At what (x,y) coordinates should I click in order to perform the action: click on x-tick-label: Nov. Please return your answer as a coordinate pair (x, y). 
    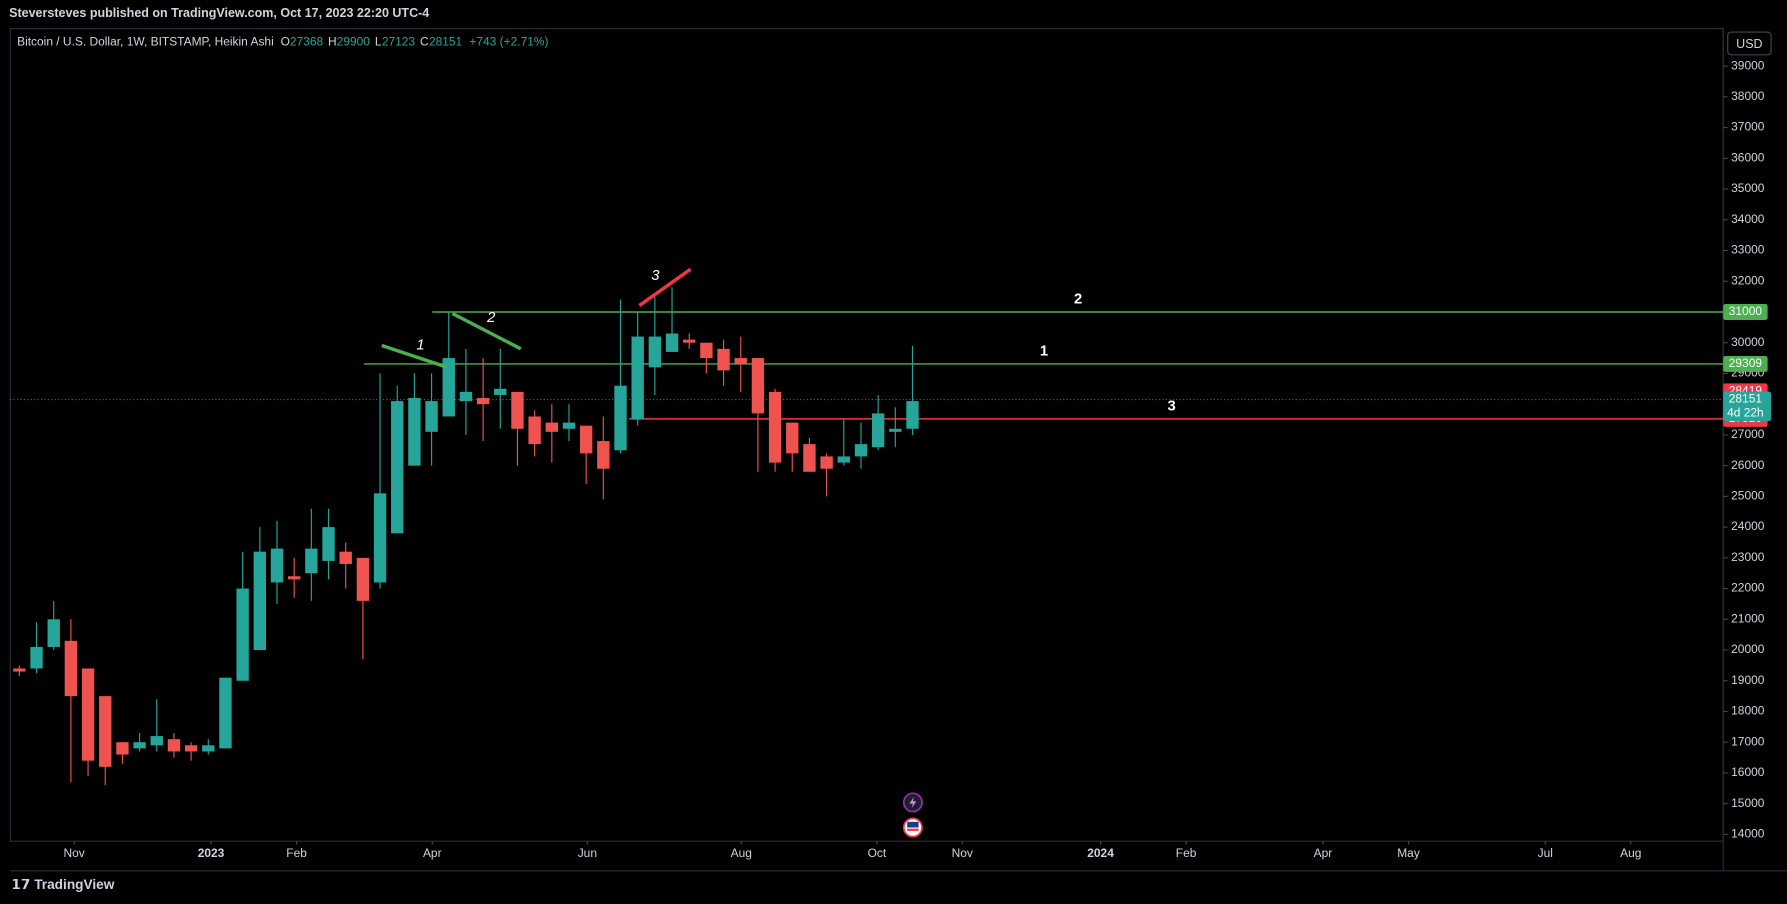
    Looking at the image, I should click on (962, 853).